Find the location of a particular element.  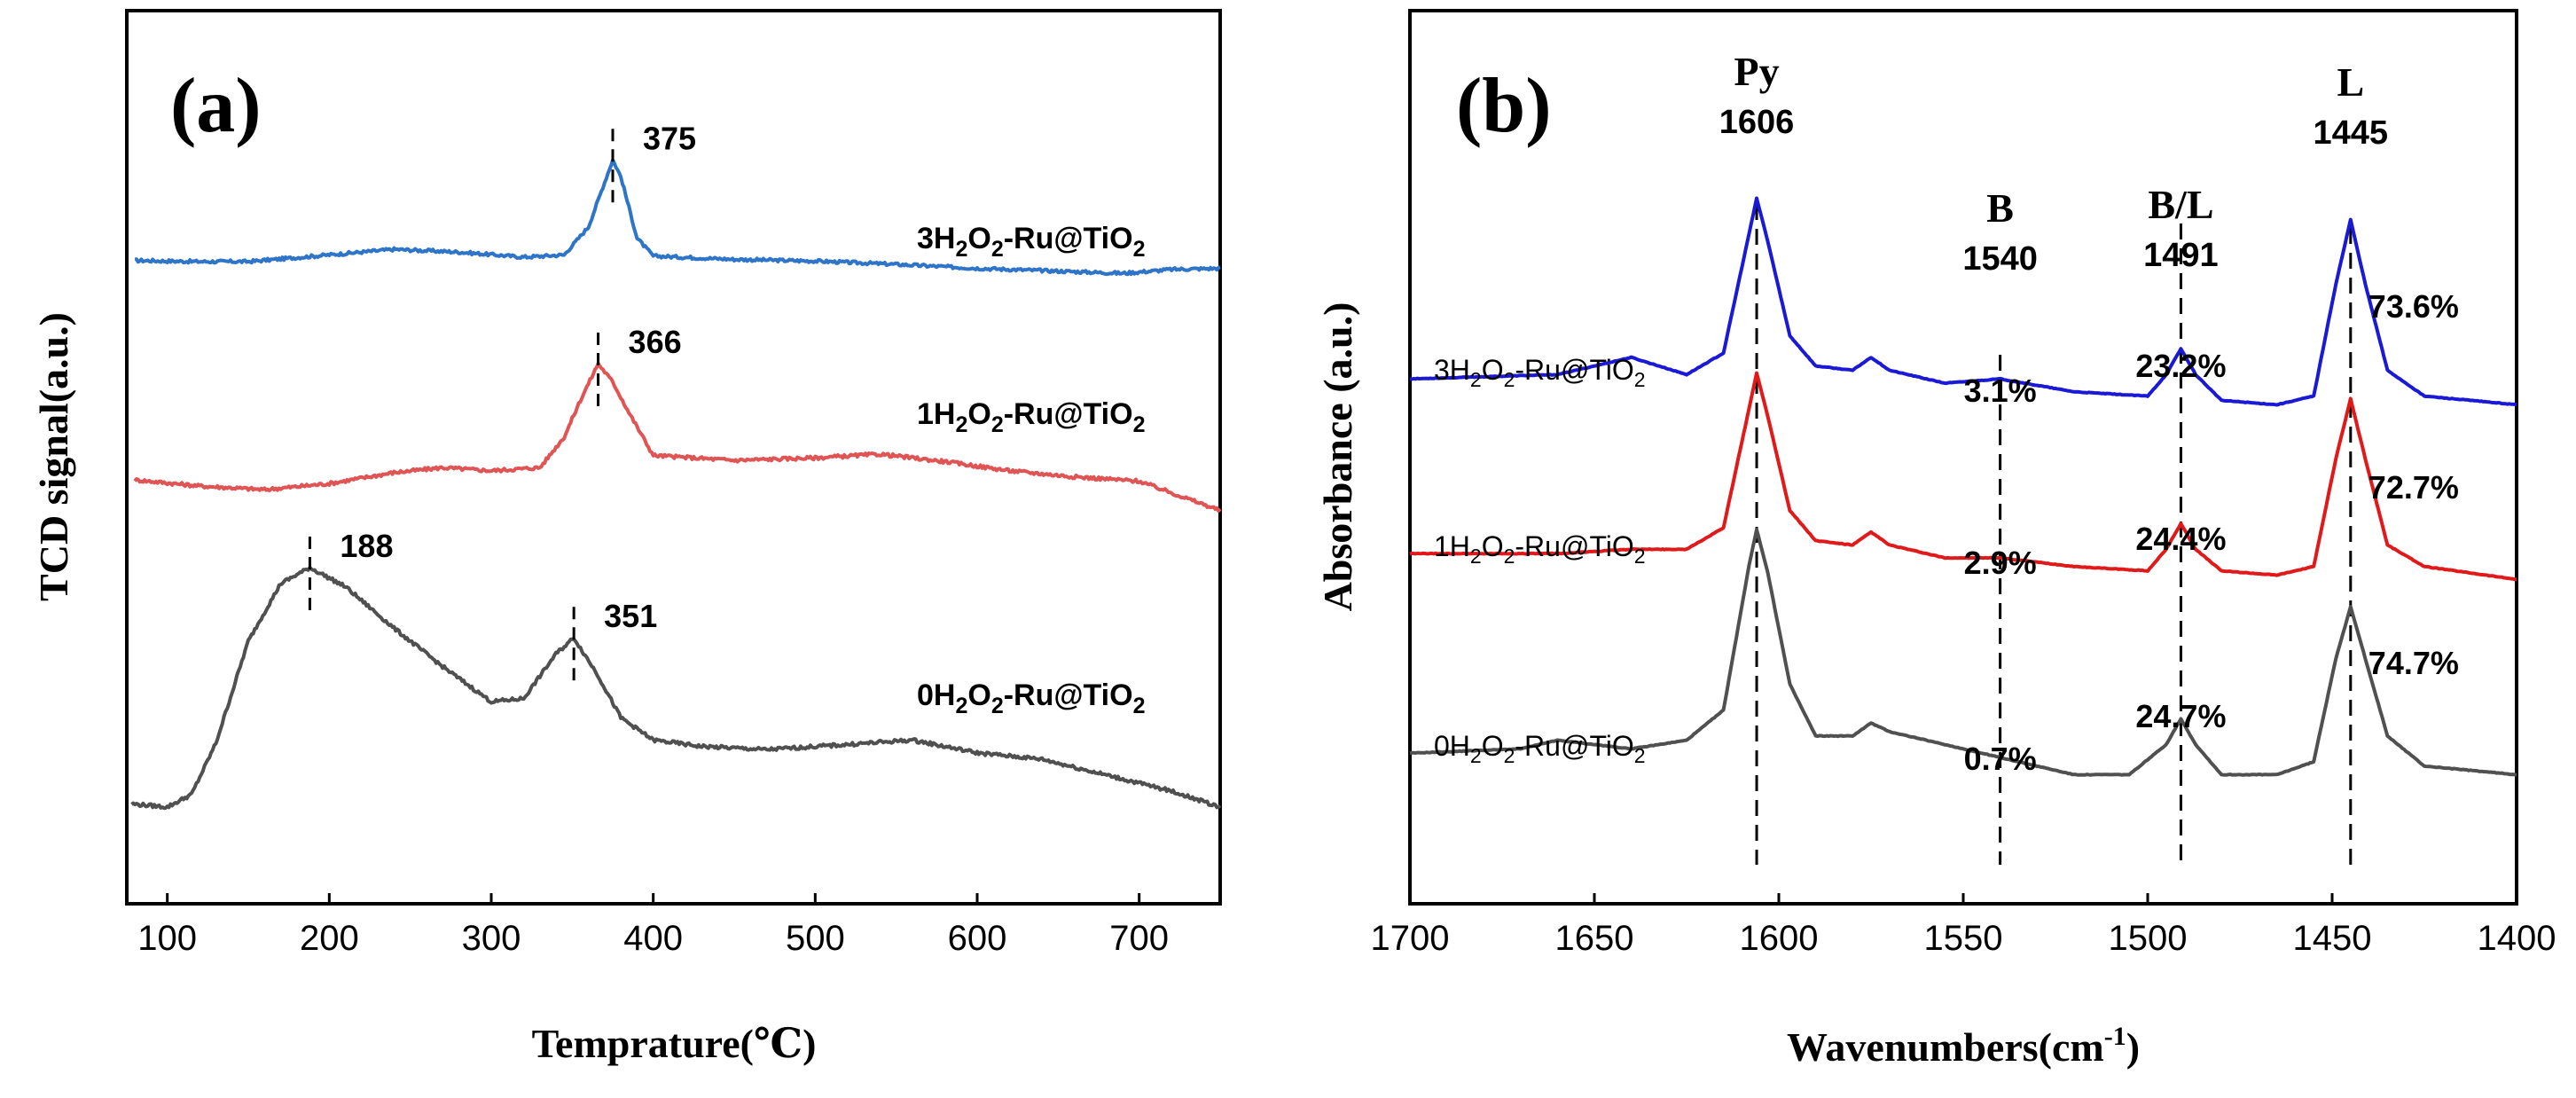

peak-wavenumber-b: 1606 is located at coordinates (1757, 123).